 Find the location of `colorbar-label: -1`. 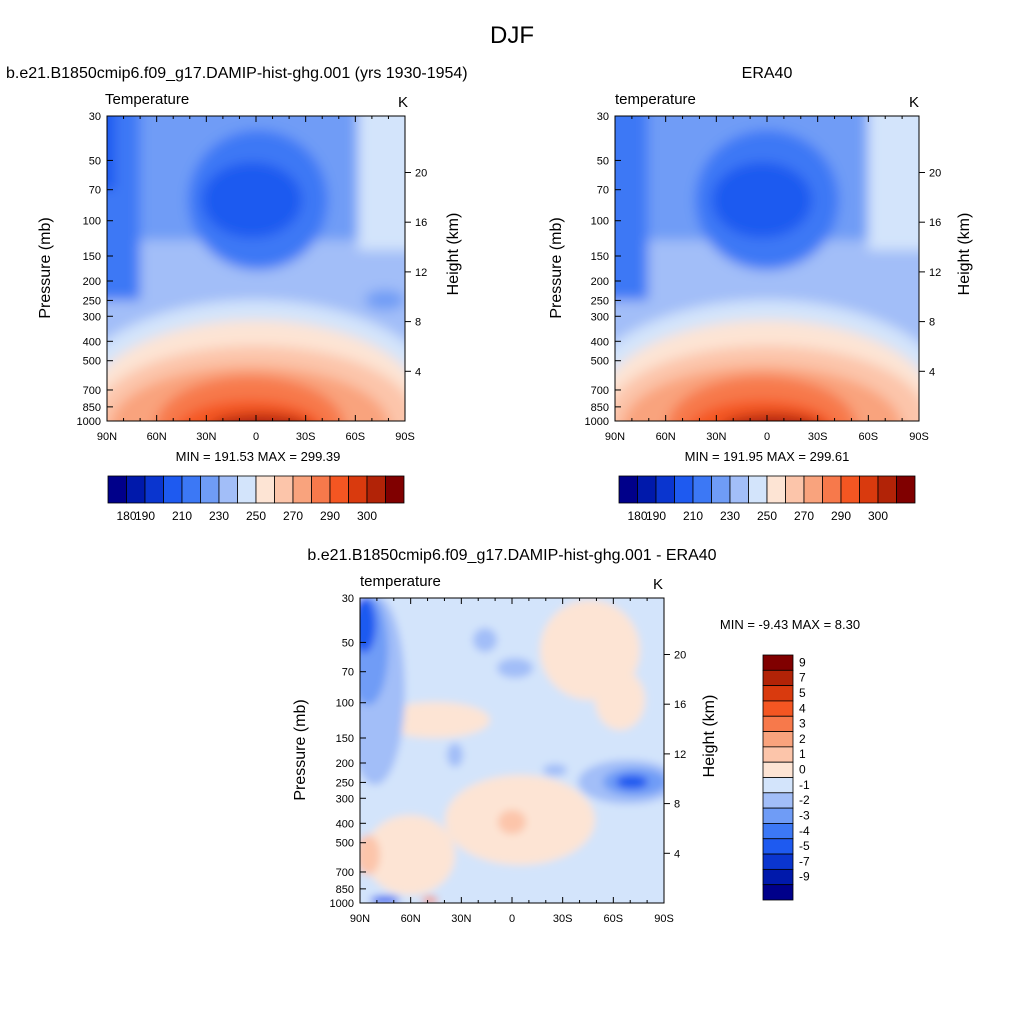

colorbar-label: -1 is located at coordinates (804, 785).